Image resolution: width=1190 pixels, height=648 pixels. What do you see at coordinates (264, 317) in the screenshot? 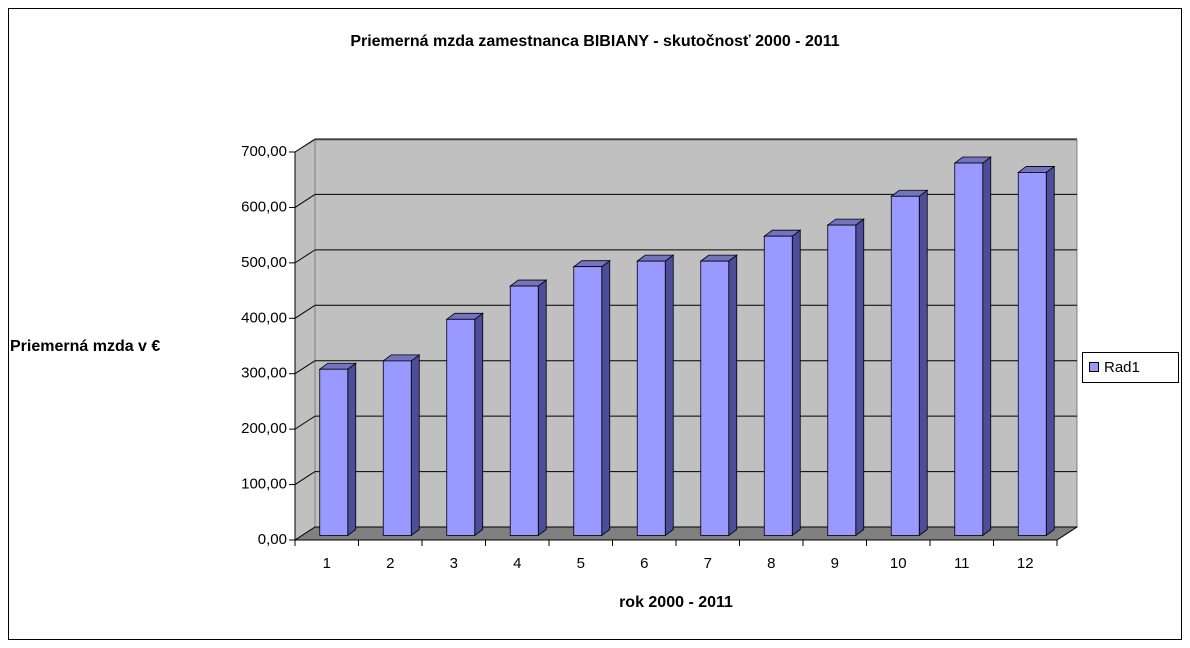
I see `y-tick-label: 400,00` at bounding box center [264, 317].